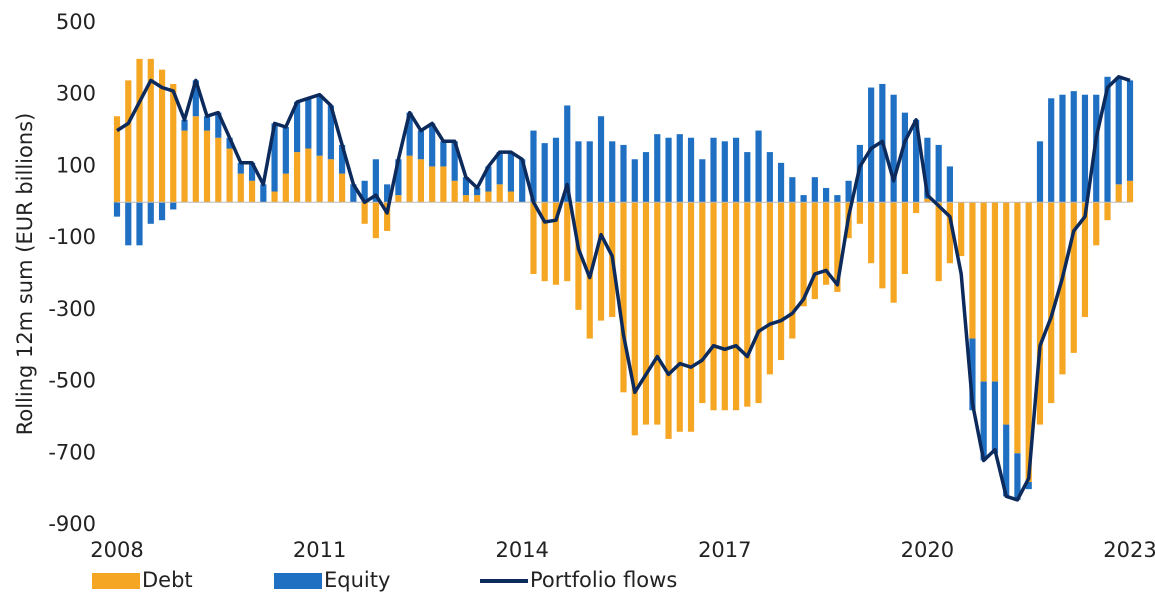 The image size is (1155, 597). What do you see at coordinates (521, 550) in the screenshot?
I see `x-tick-label: 2014` at bounding box center [521, 550].